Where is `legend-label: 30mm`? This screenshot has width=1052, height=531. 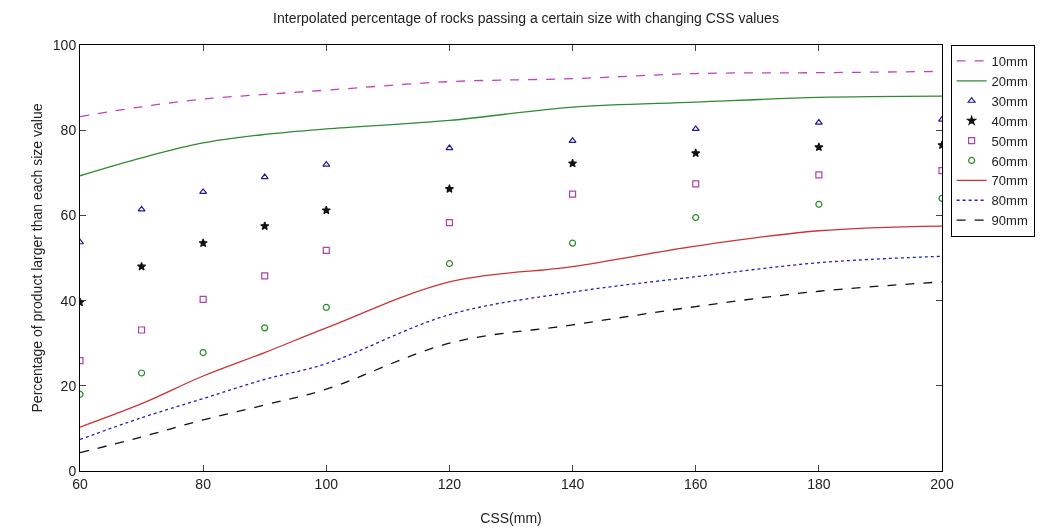 legend-label: 30mm is located at coordinates (1009, 101).